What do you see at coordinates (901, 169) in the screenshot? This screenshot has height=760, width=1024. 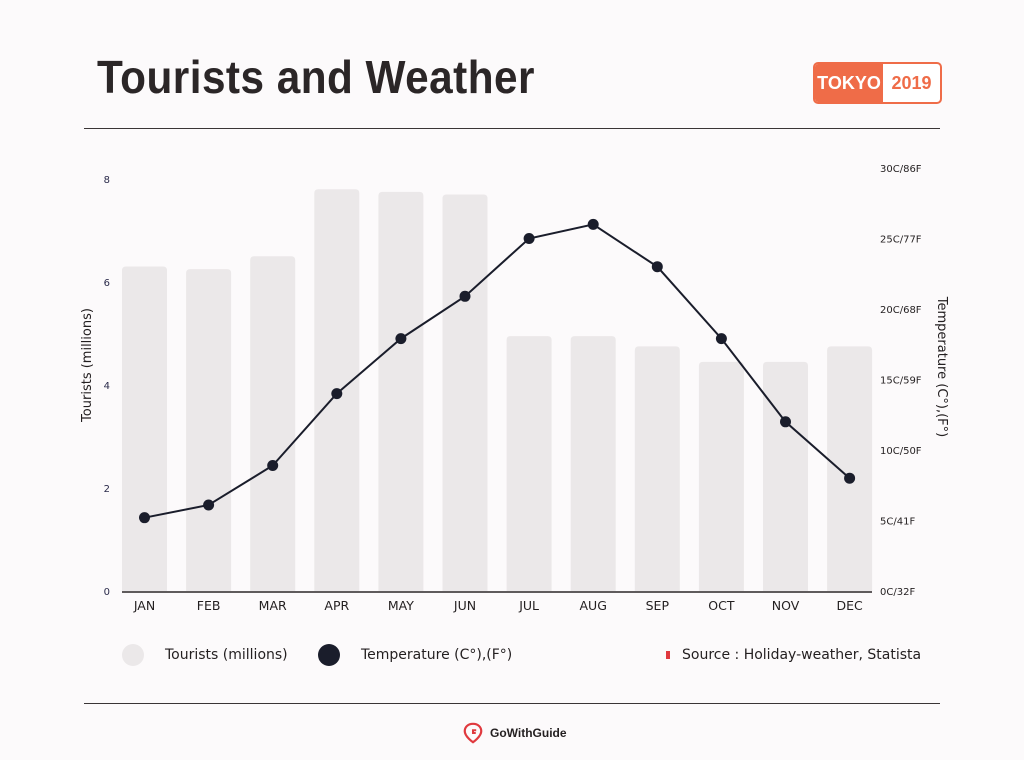 I see `y-right-tick-label: 30C/86F` at bounding box center [901, 169].